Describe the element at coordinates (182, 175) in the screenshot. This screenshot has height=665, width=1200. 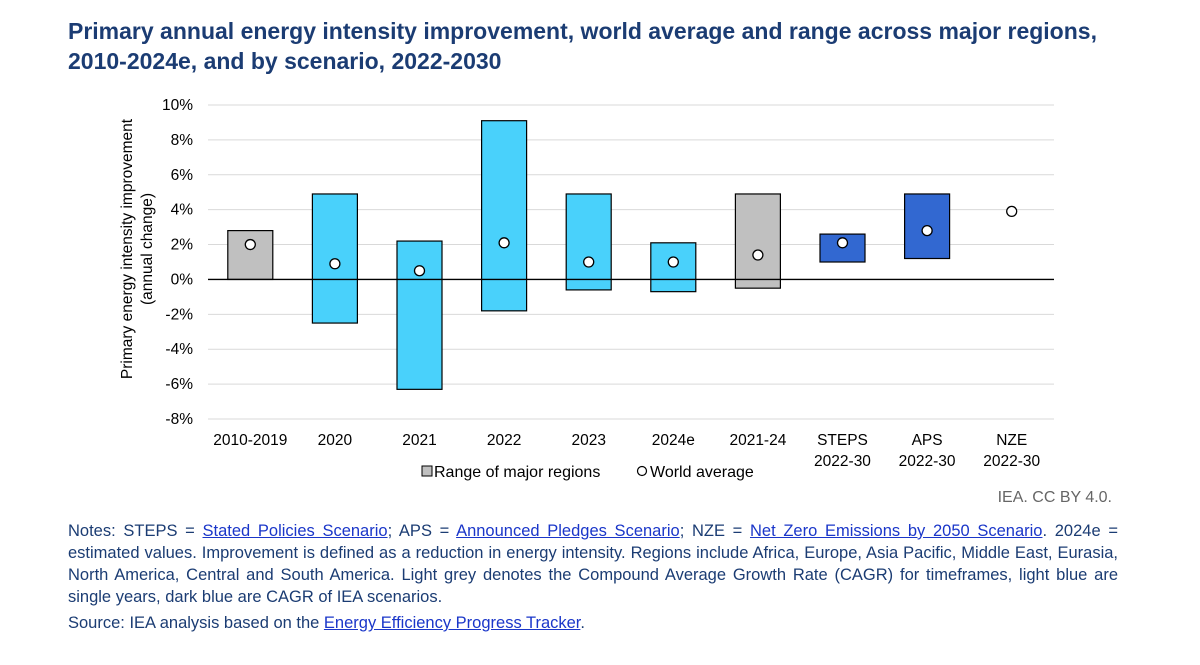
I see `y-tick-label: 6%` at that location.